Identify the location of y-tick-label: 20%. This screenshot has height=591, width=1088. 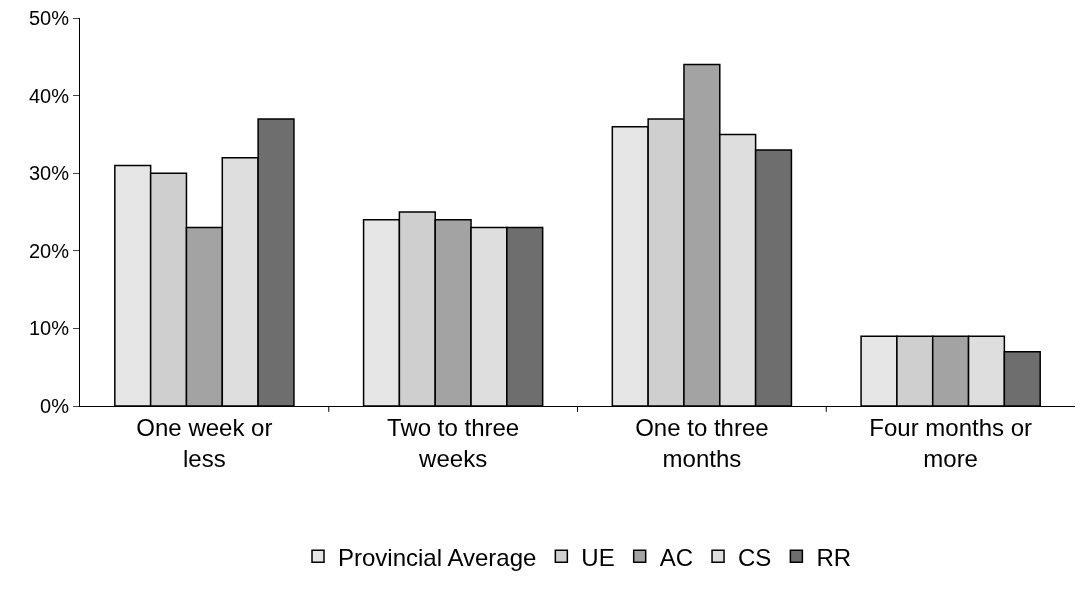
(49, 250).